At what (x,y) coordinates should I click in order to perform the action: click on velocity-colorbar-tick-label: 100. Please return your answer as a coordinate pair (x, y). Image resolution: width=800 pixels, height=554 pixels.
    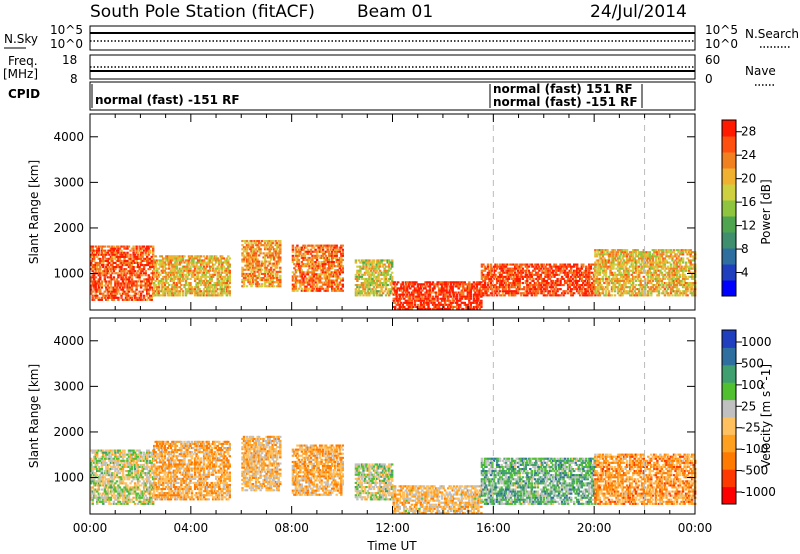
    Looking at the image, I should click on (752, 385).